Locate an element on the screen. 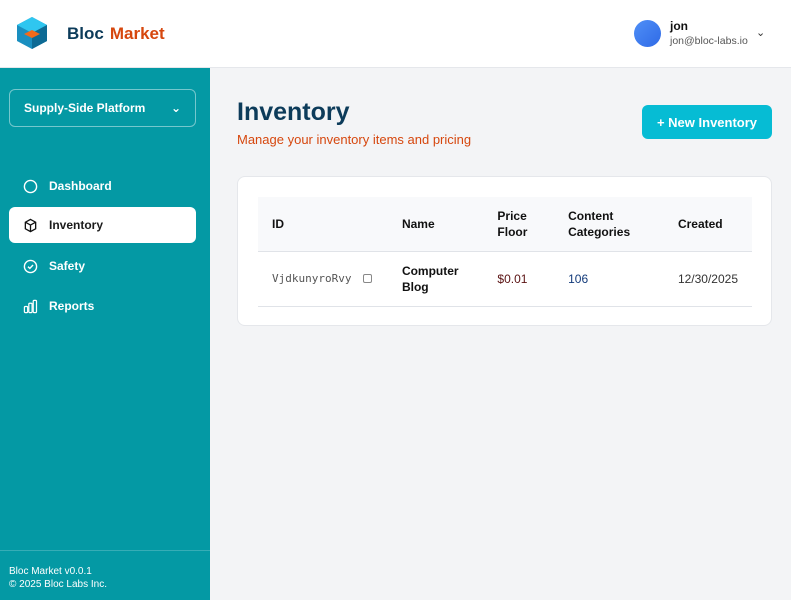 The image size is (791, 600). content-categories: 106 is located at coordinates (609, 279).